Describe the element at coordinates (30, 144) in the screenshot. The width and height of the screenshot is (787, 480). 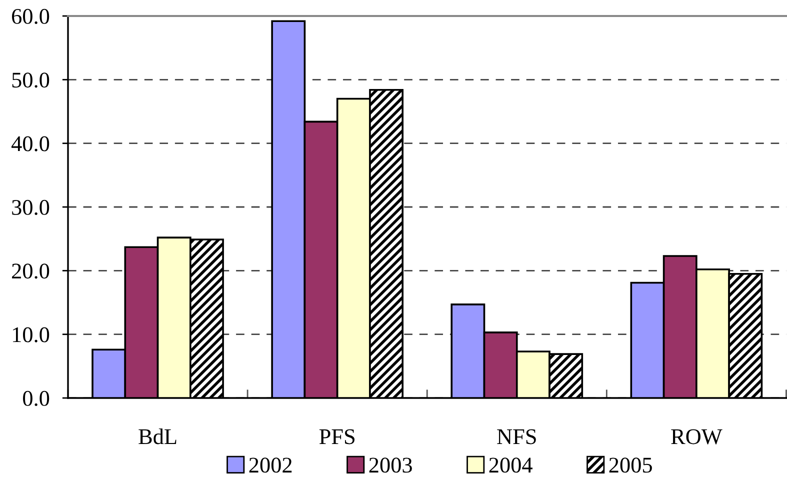
I see `y-tick-label: 40.0` at that location.